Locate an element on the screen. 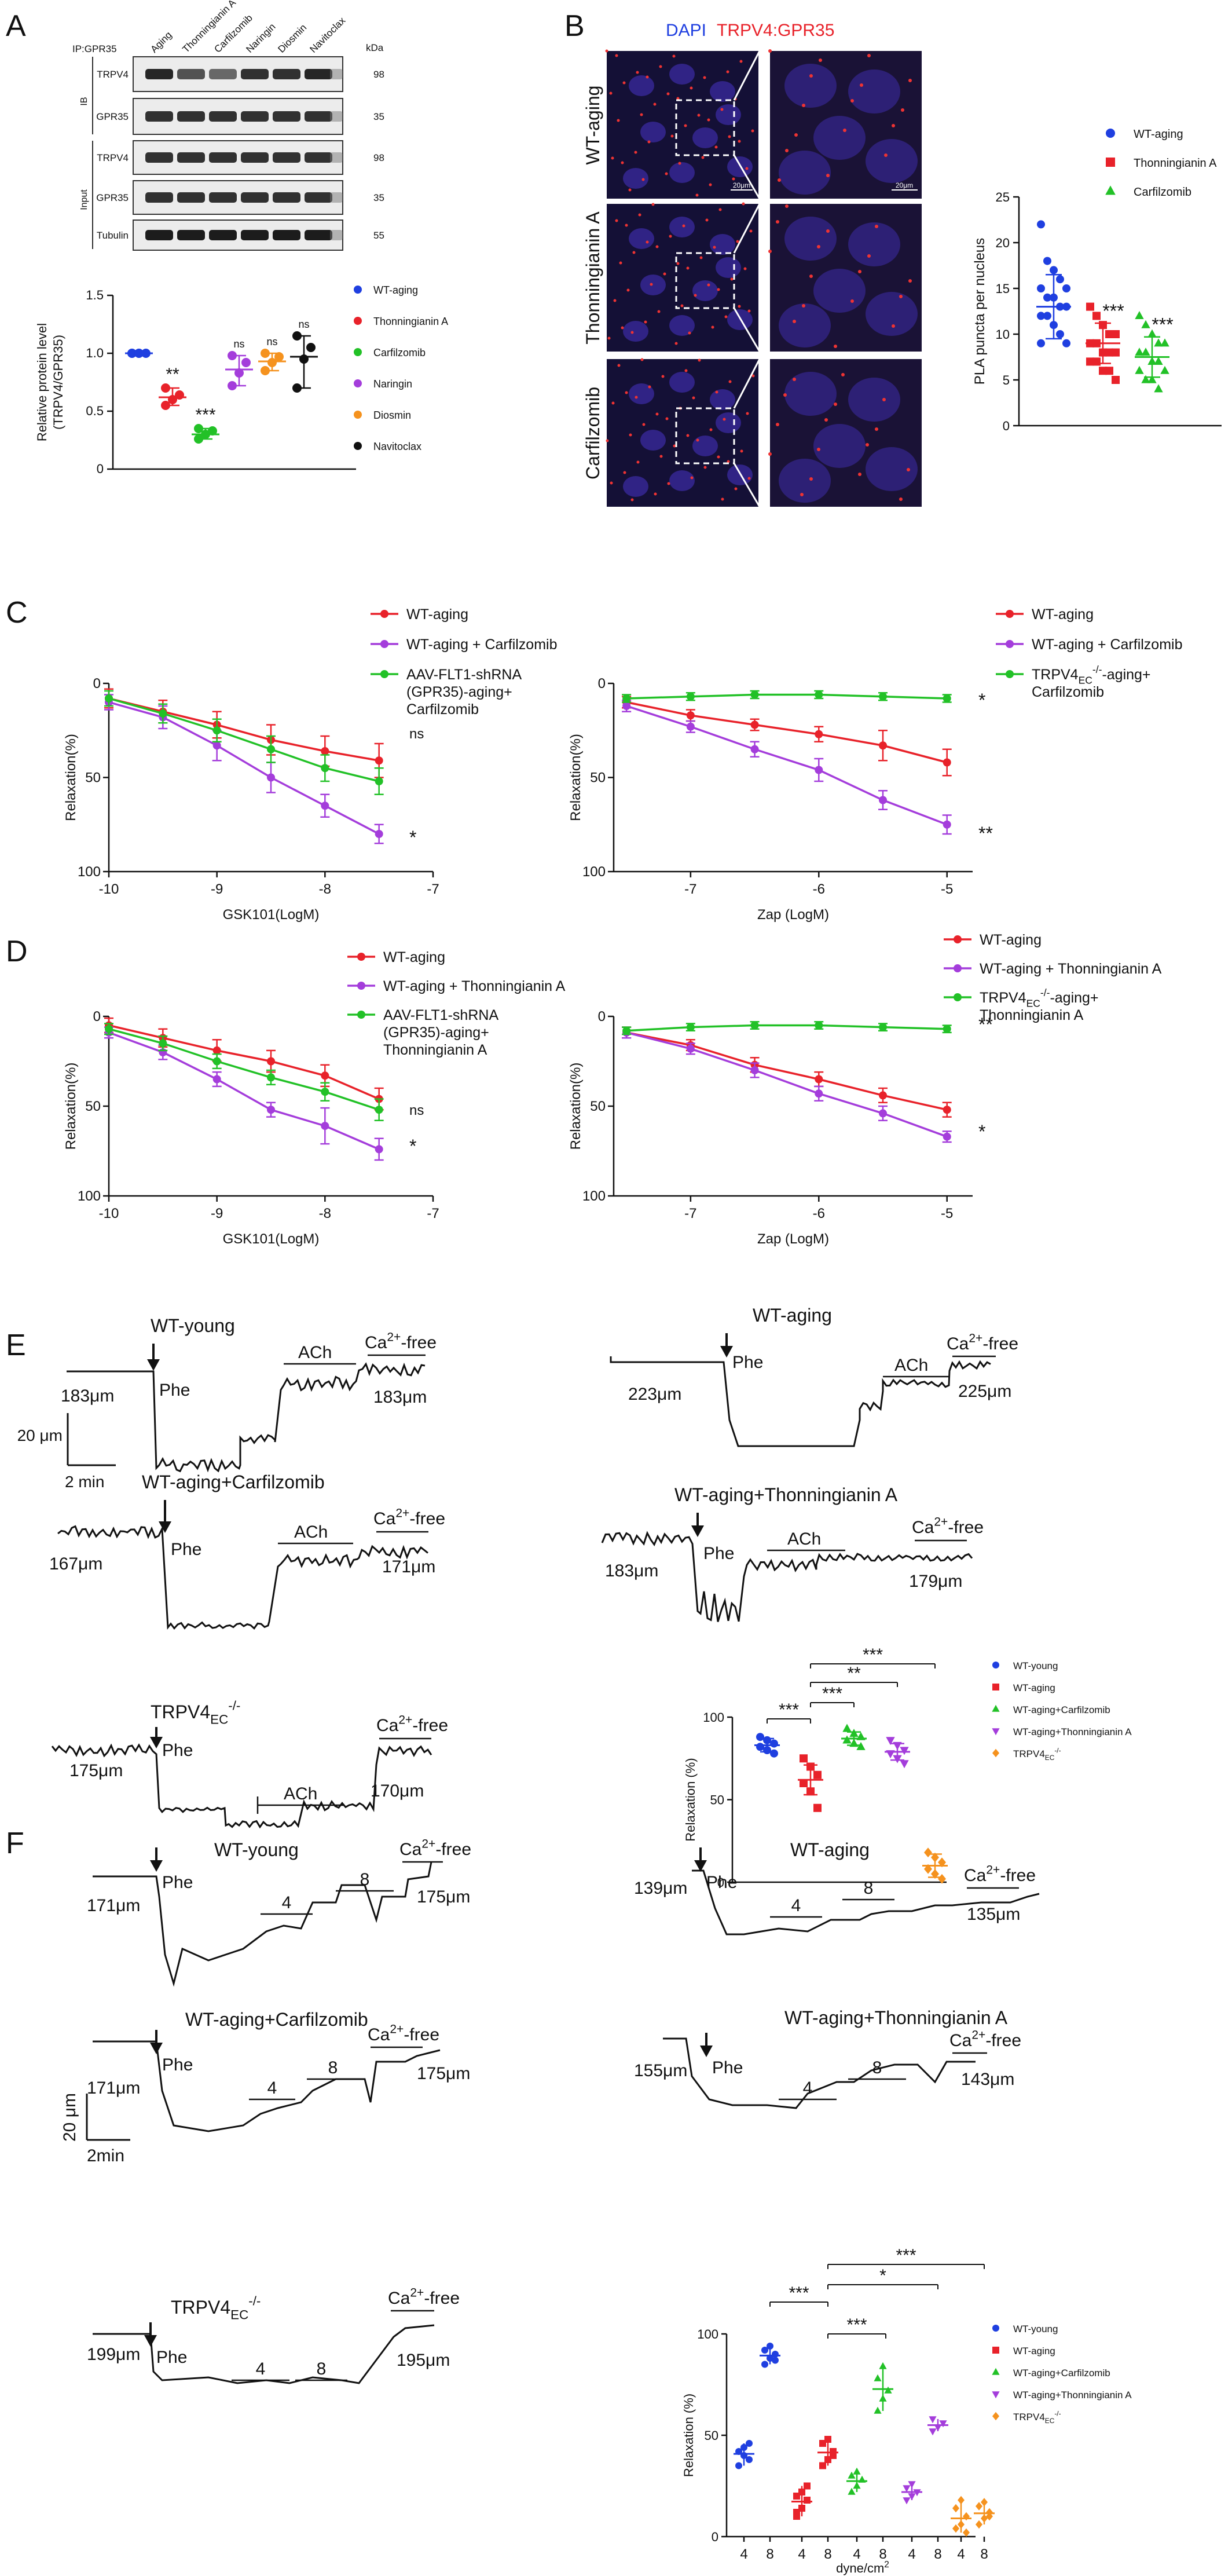 This screenshot has width=1232, height=2576. text-segment: -free is located at coordinates (1018, 1875).